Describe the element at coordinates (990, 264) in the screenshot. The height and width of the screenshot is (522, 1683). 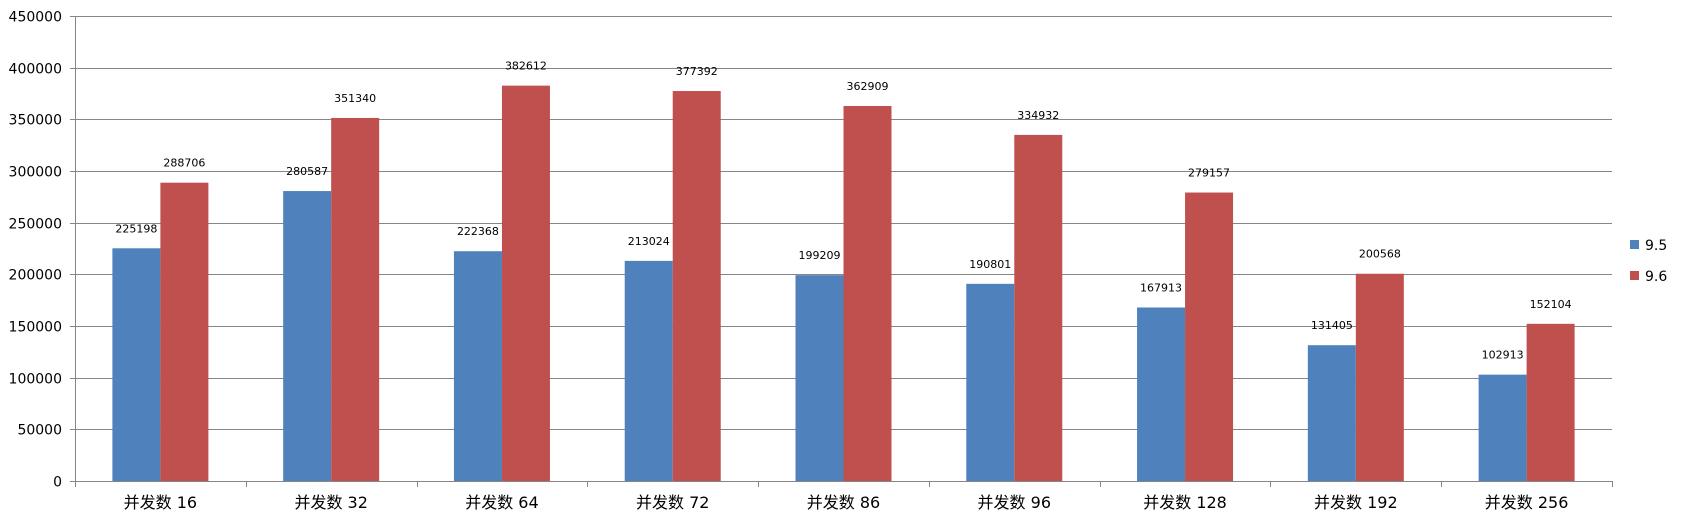
I see `data-label: 190801` at that location.